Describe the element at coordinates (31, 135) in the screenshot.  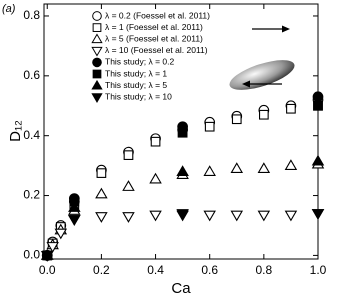
I see `y-tick-label: 0.4` at that location.